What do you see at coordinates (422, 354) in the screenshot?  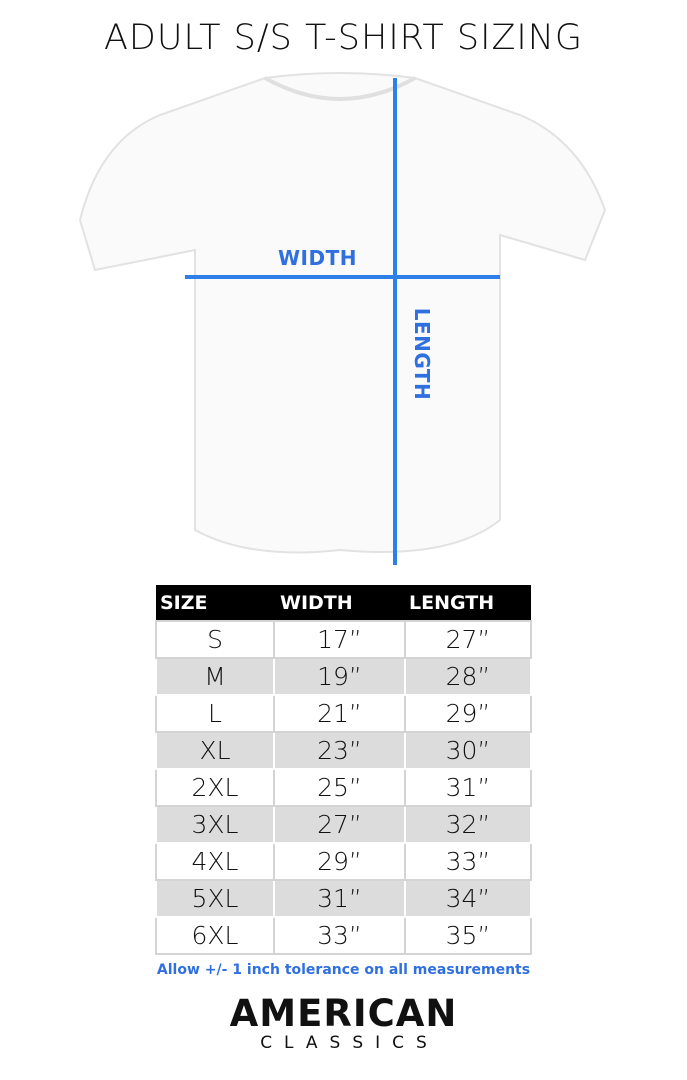 I see `length-label: LENGTH` at bounding box center [422, 354].